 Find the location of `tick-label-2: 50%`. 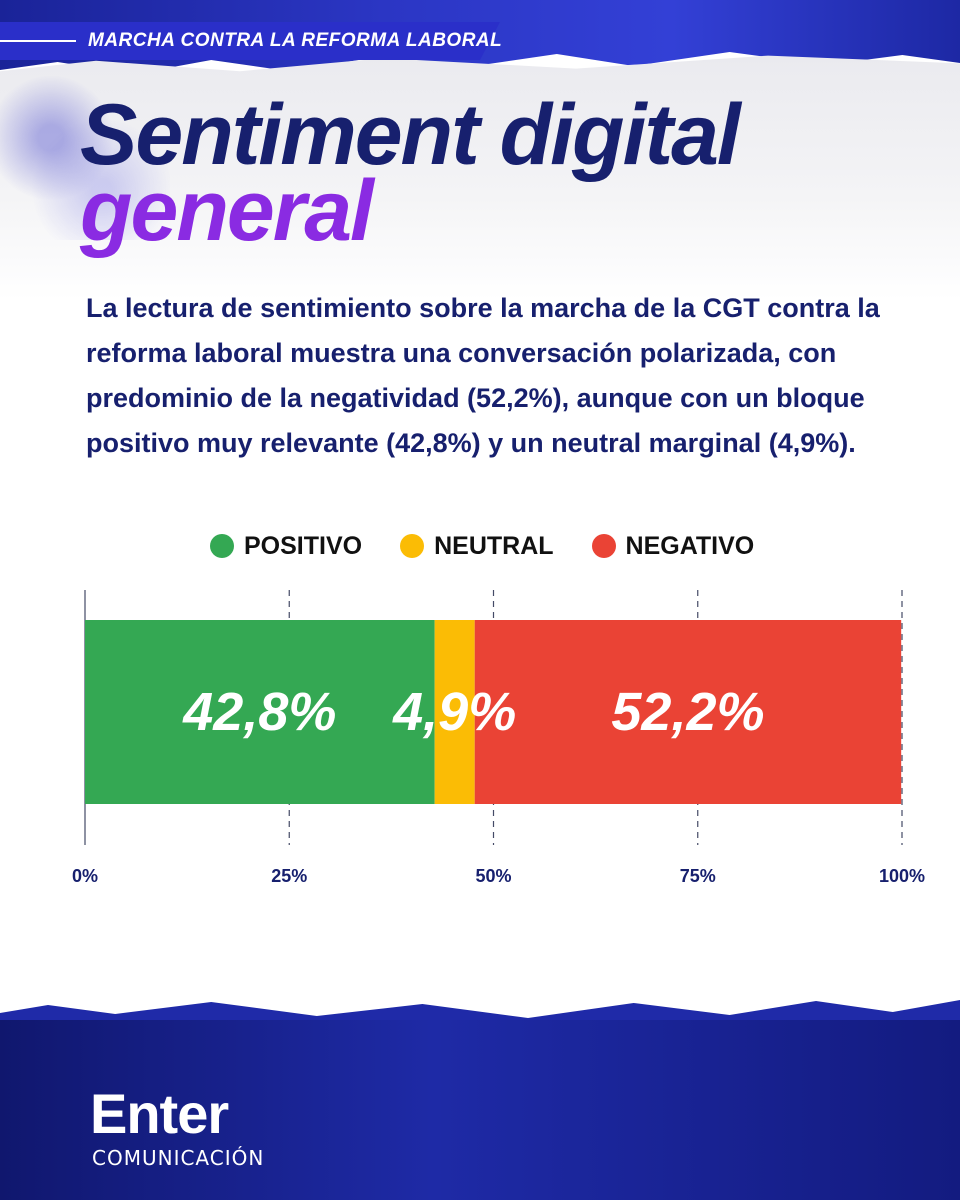

tick-label-2: 50% is located at coordinates (493, 876).